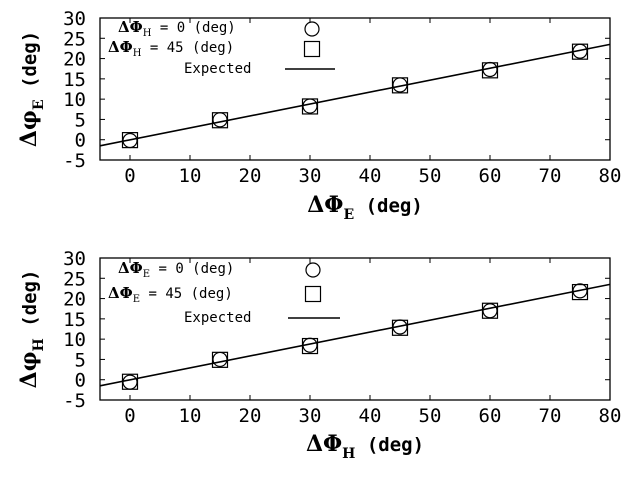 This screenshot has height=480, width=640. Describe the element at coordinates (177, 28) in the screenshot. I see `legend-entry-label: ΔΦH = 0 (deg)` at that location.